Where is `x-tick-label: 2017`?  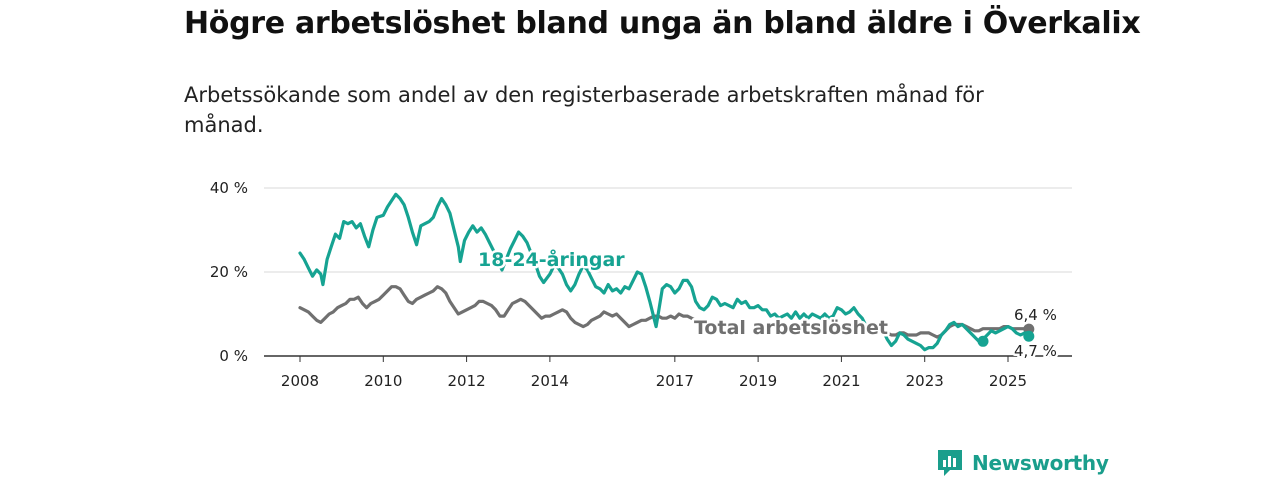
x-tick-label: 2017 is located at coordinates (675, 381).